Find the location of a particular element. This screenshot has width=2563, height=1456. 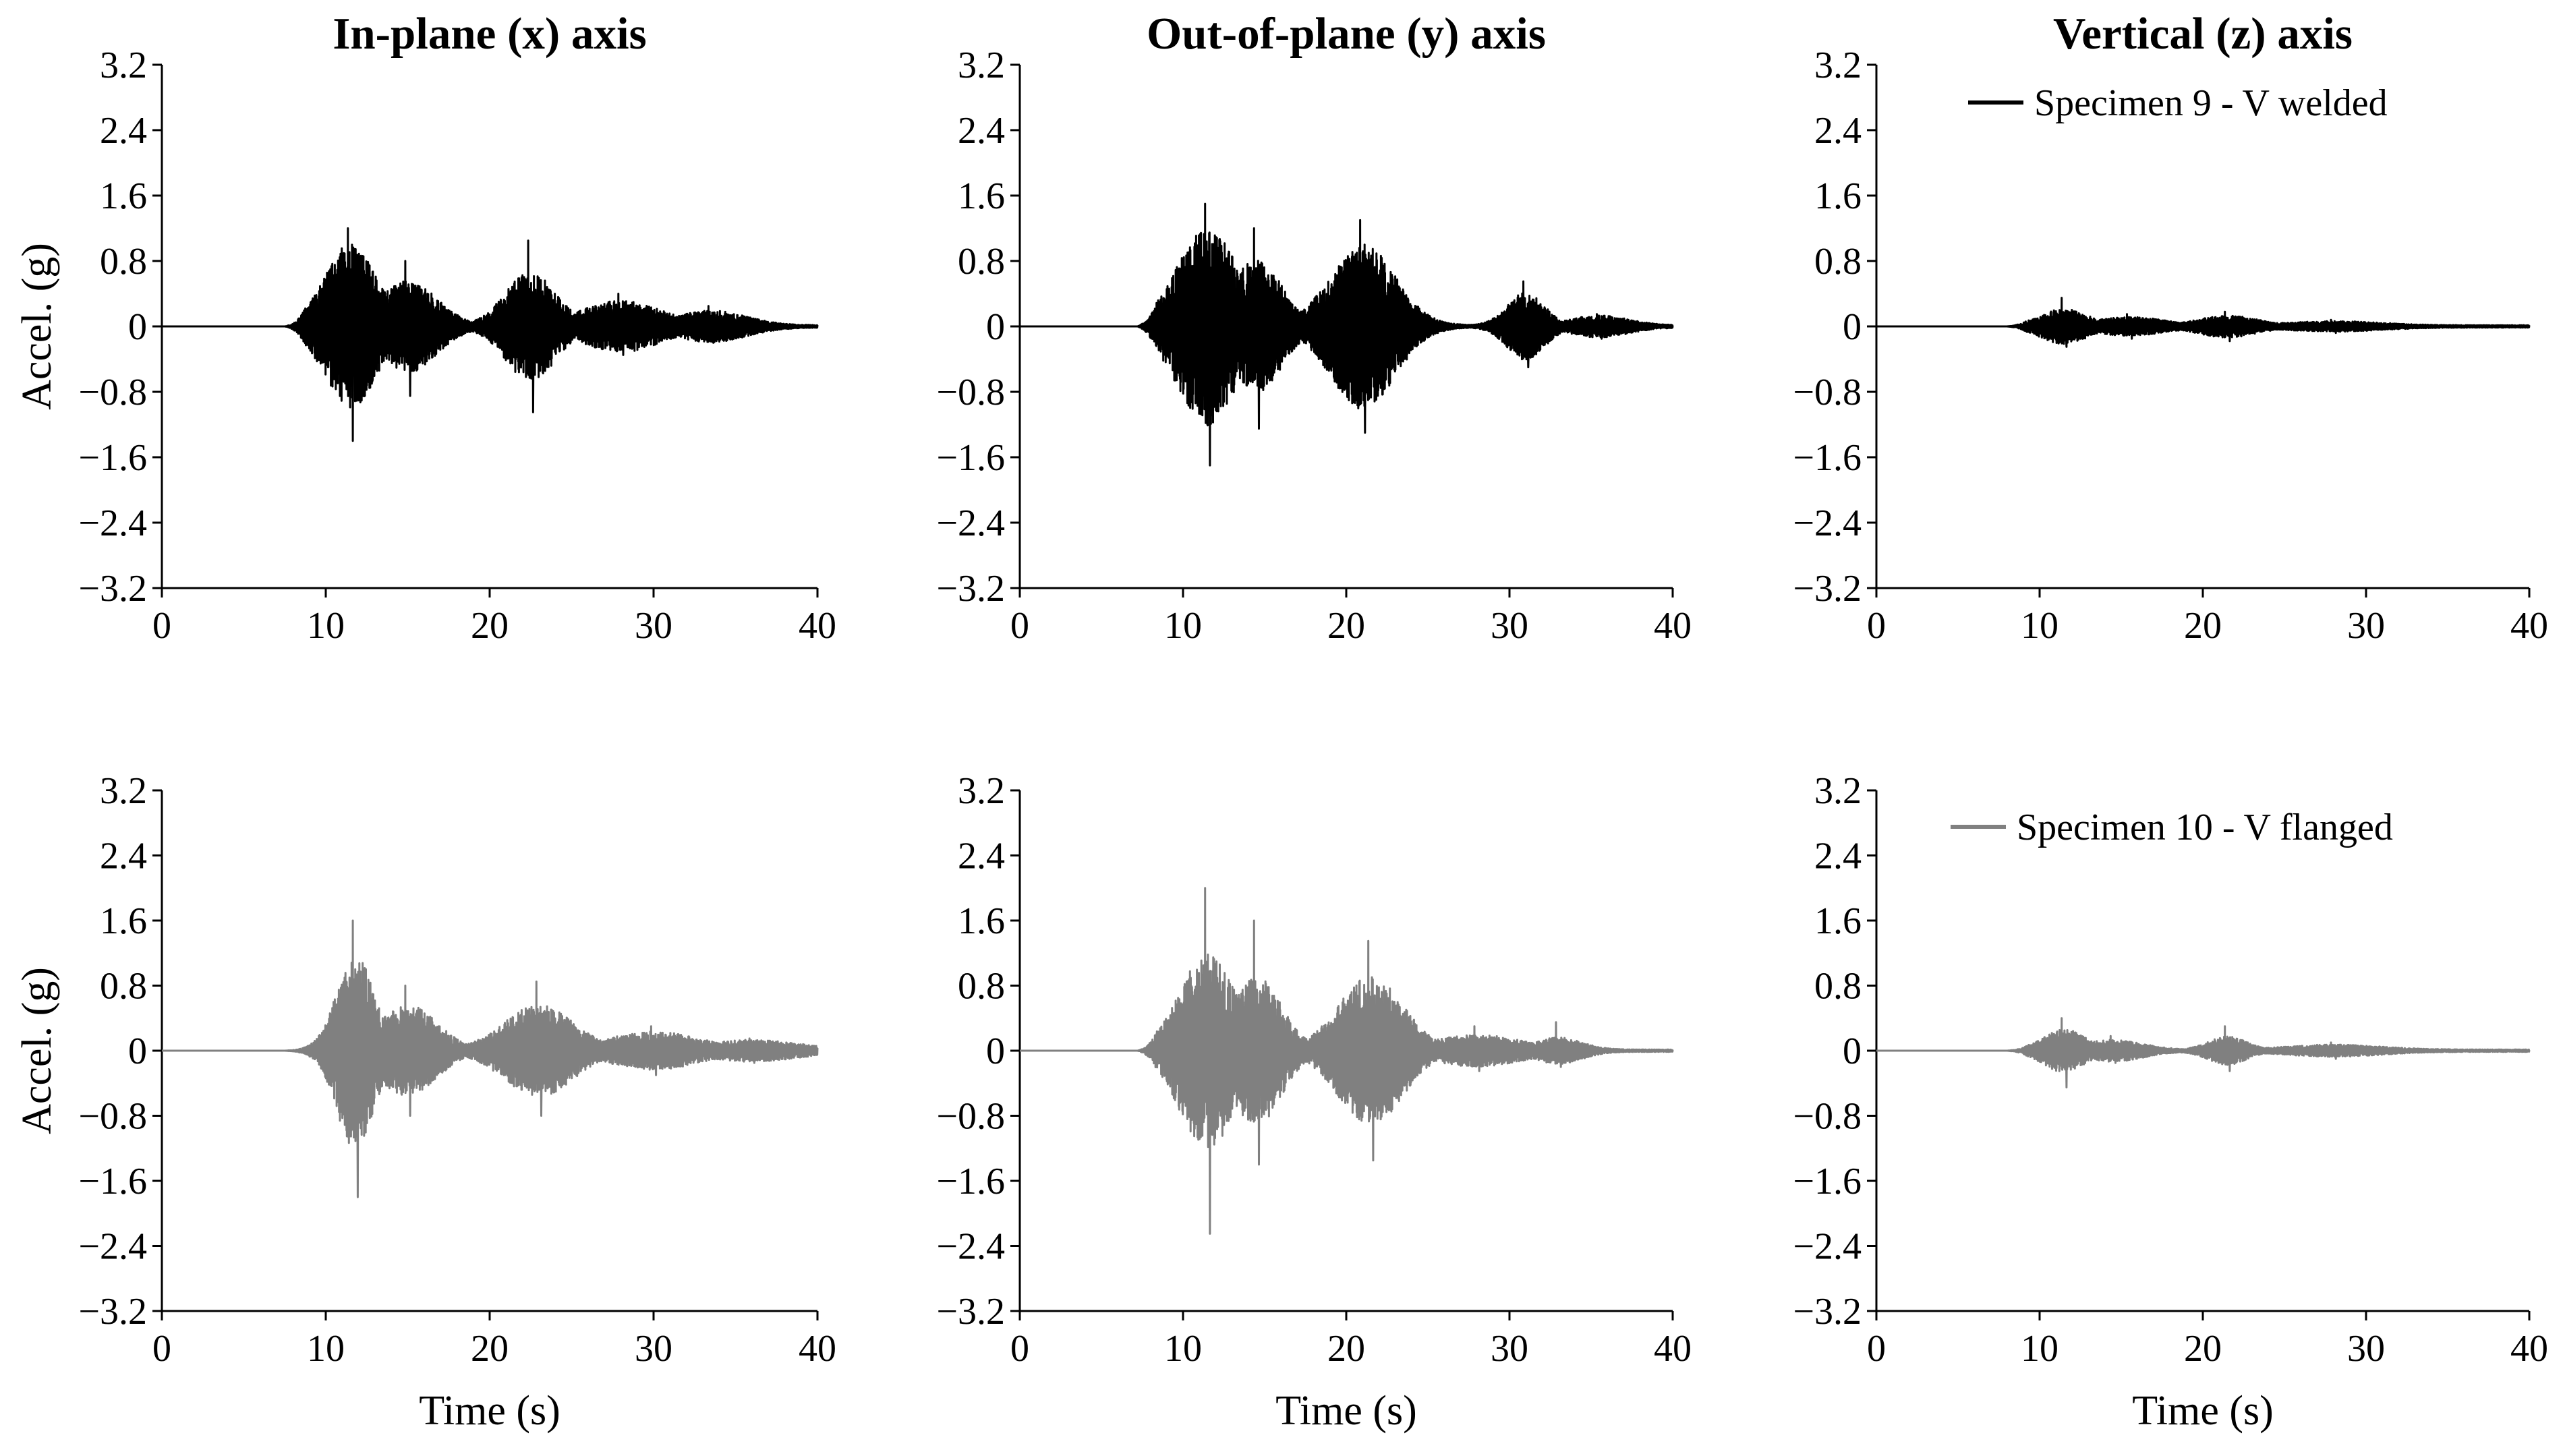

series-line-row2-col3 is located at coordinates (2203, 1052).